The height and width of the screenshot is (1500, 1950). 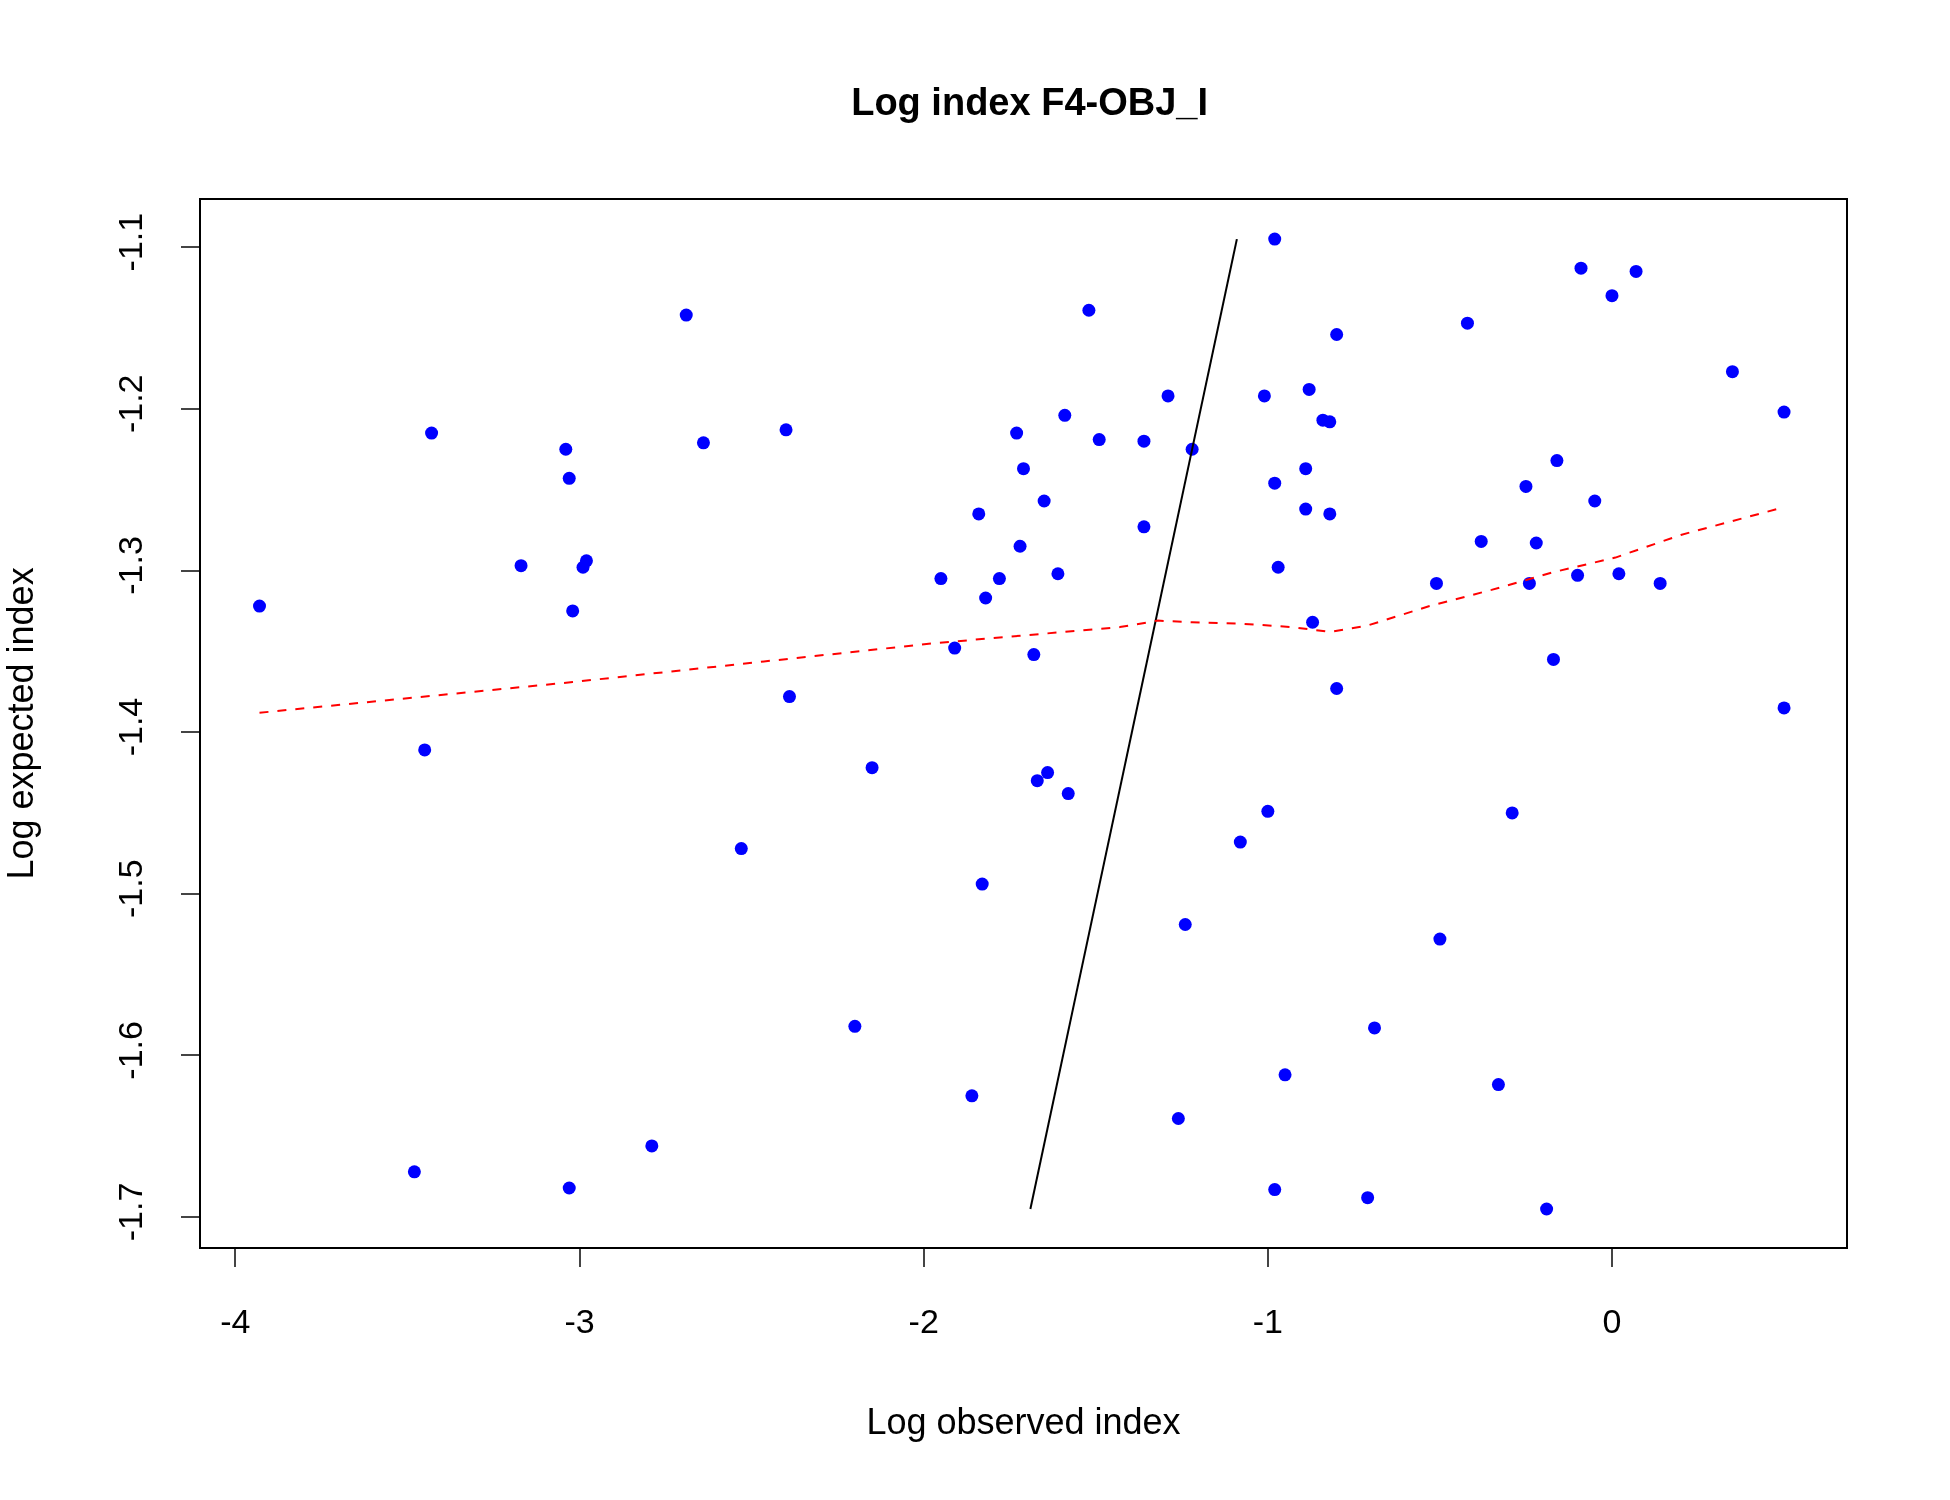 What do you see at coordinates (130, 1212) in the screenshot?
I see `y-tick-label: -1.7` at bounding box center [130, 1212].